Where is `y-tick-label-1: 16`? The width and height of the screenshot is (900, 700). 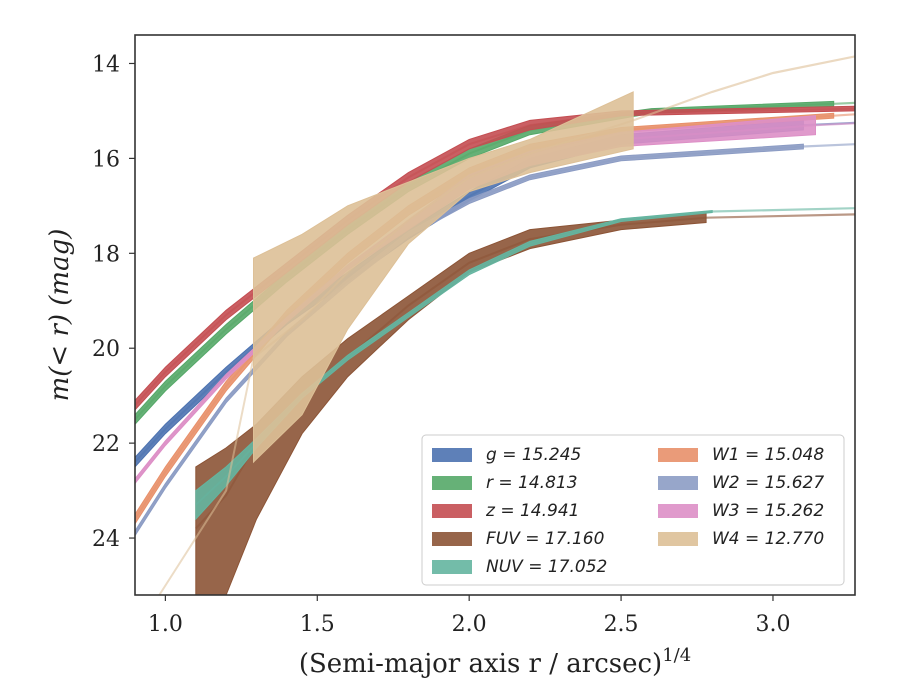
y-tick-label-1: 16 is located at coordinates (106, 159).